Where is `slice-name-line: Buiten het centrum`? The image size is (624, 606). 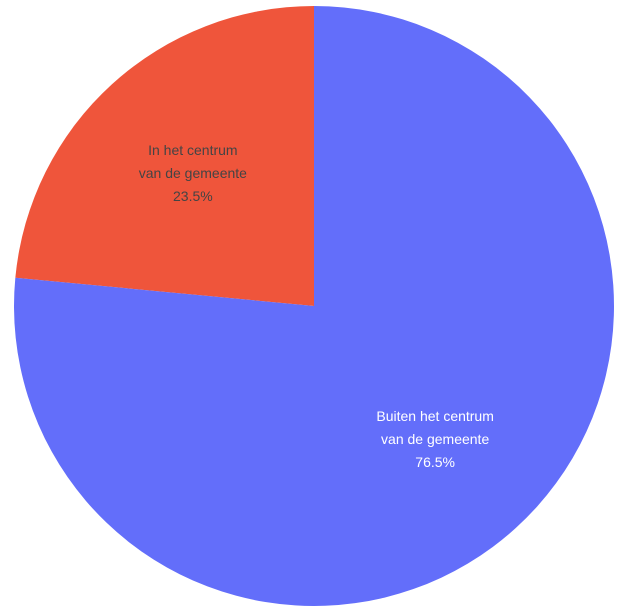
slice-name-line: Buiten het centrum is located at coordinates (435, 416).